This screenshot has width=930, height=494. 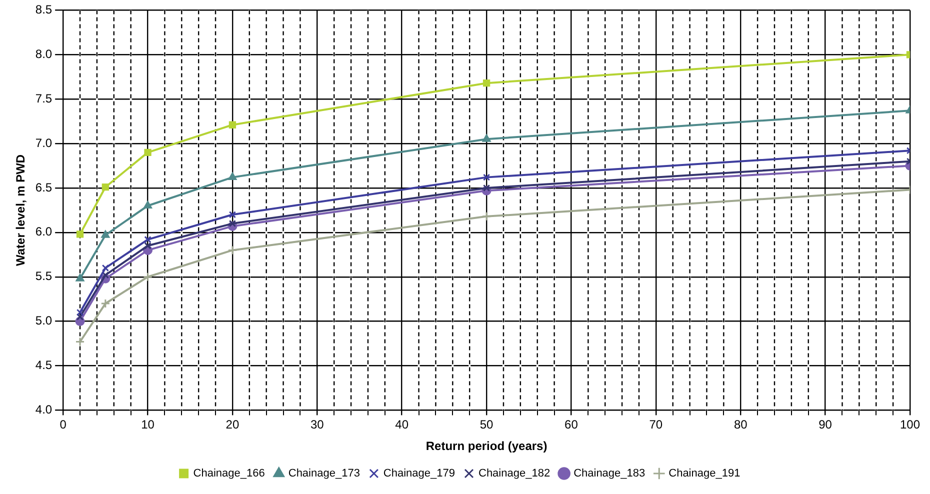 What do you see at coordinates (43, 365) in the screenshot?
I see `y-tick-label: 4.5` at bounding box center [43, 365].